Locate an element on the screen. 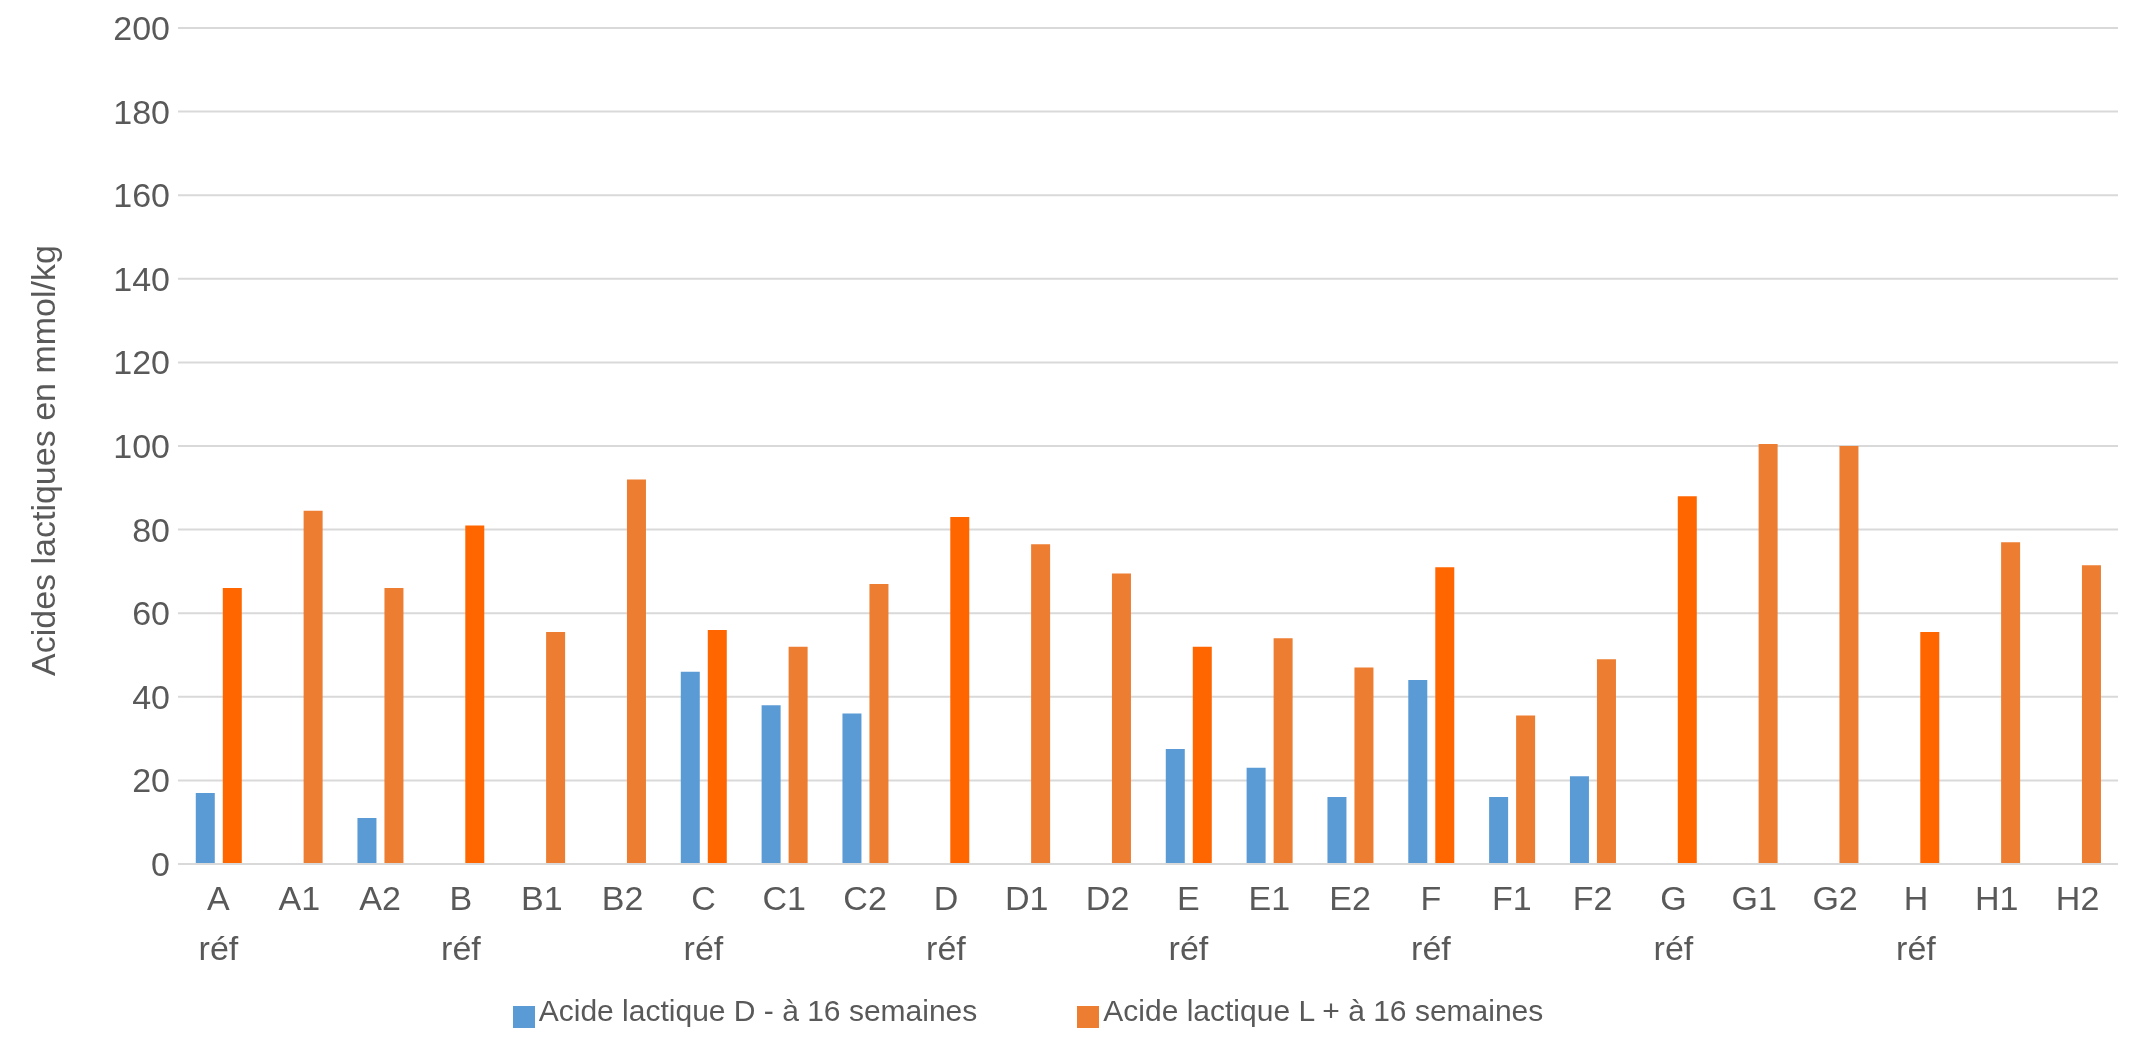 The image size is (2136, 1047). x-tick-label: F réf is located at coordinates (1431, 923).